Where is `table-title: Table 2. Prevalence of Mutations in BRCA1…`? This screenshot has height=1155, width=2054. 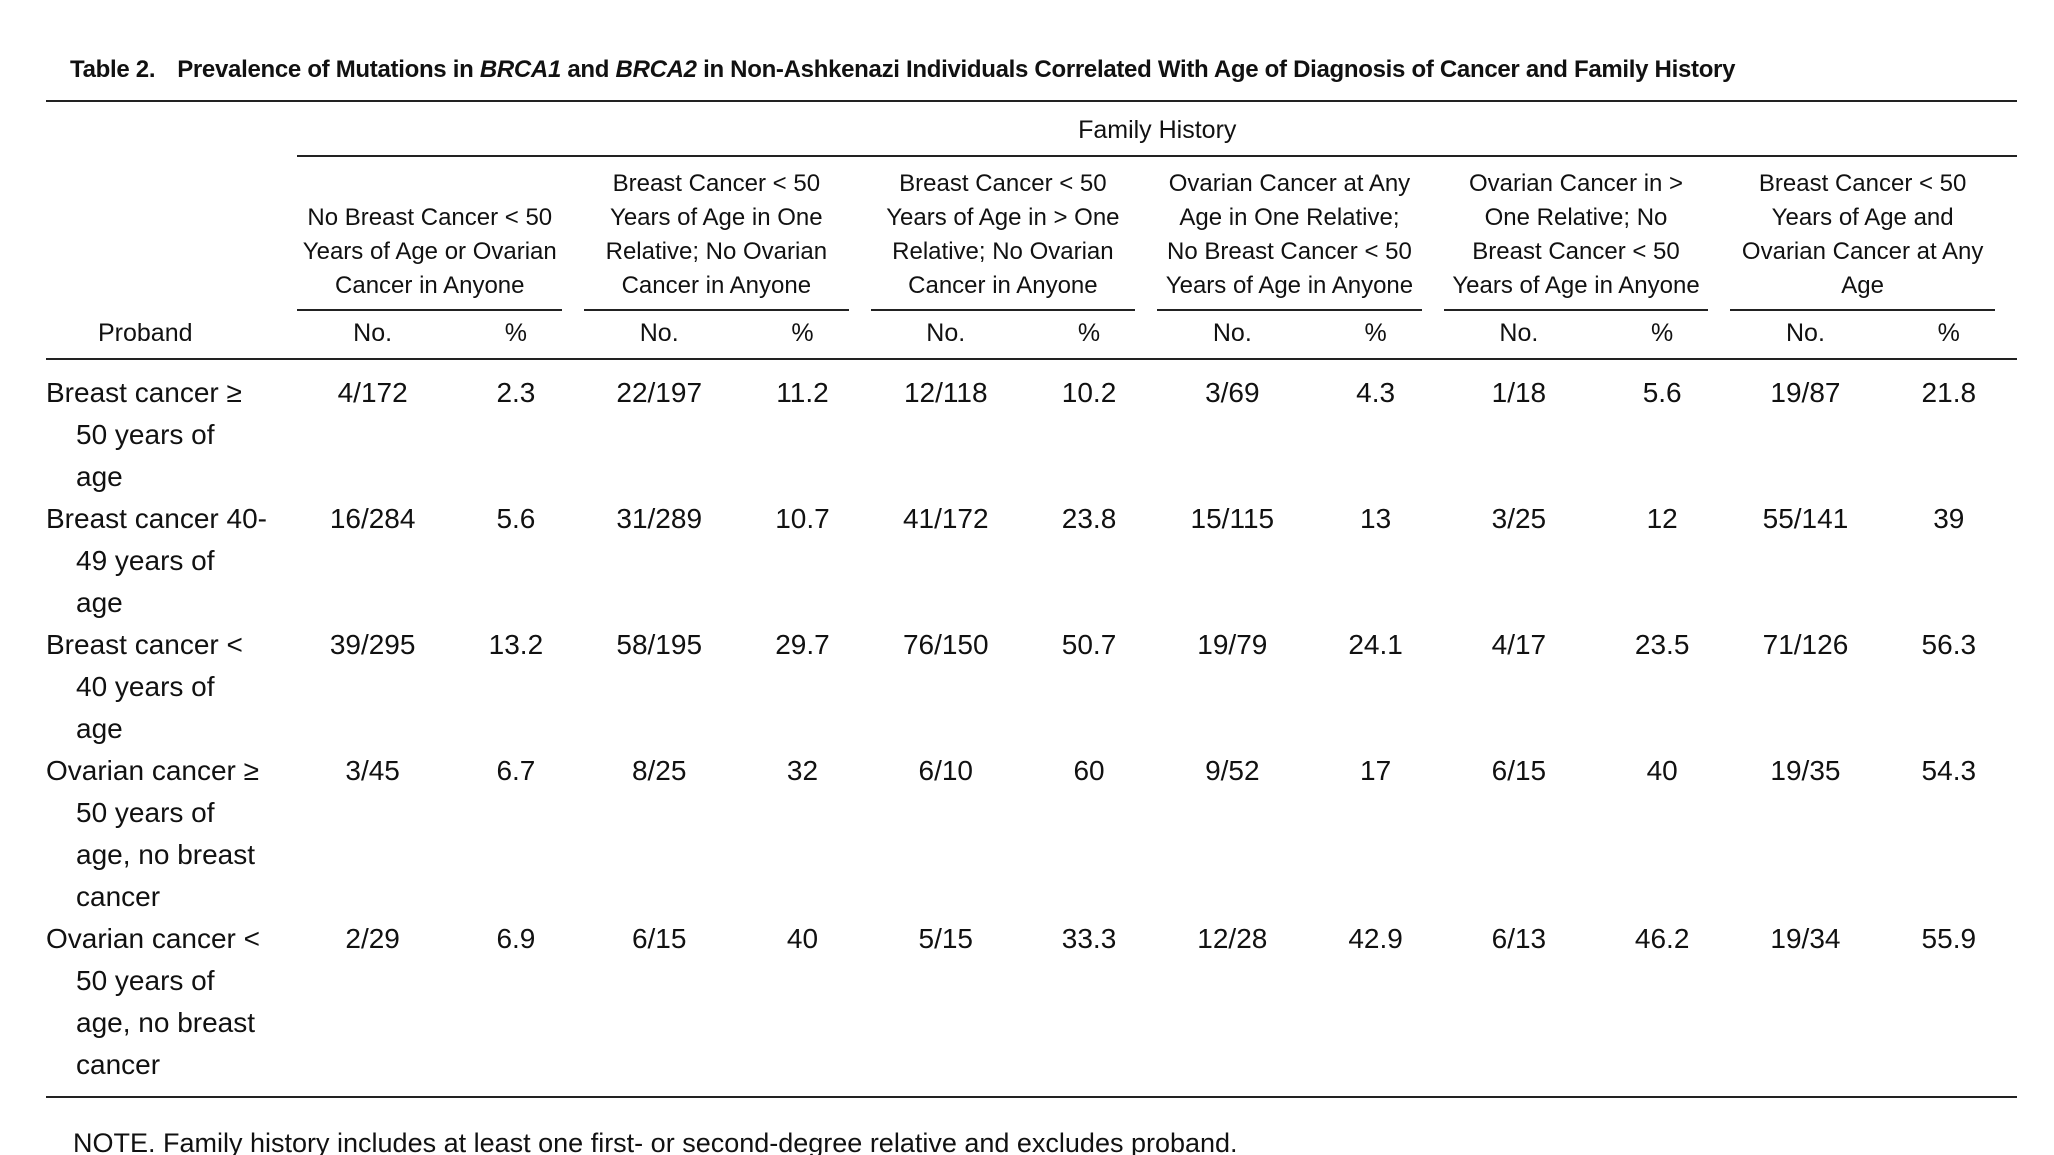
table-title: Table 2. Prevalence of Mutations in BRCA1… is located at coordinates (902, 70).